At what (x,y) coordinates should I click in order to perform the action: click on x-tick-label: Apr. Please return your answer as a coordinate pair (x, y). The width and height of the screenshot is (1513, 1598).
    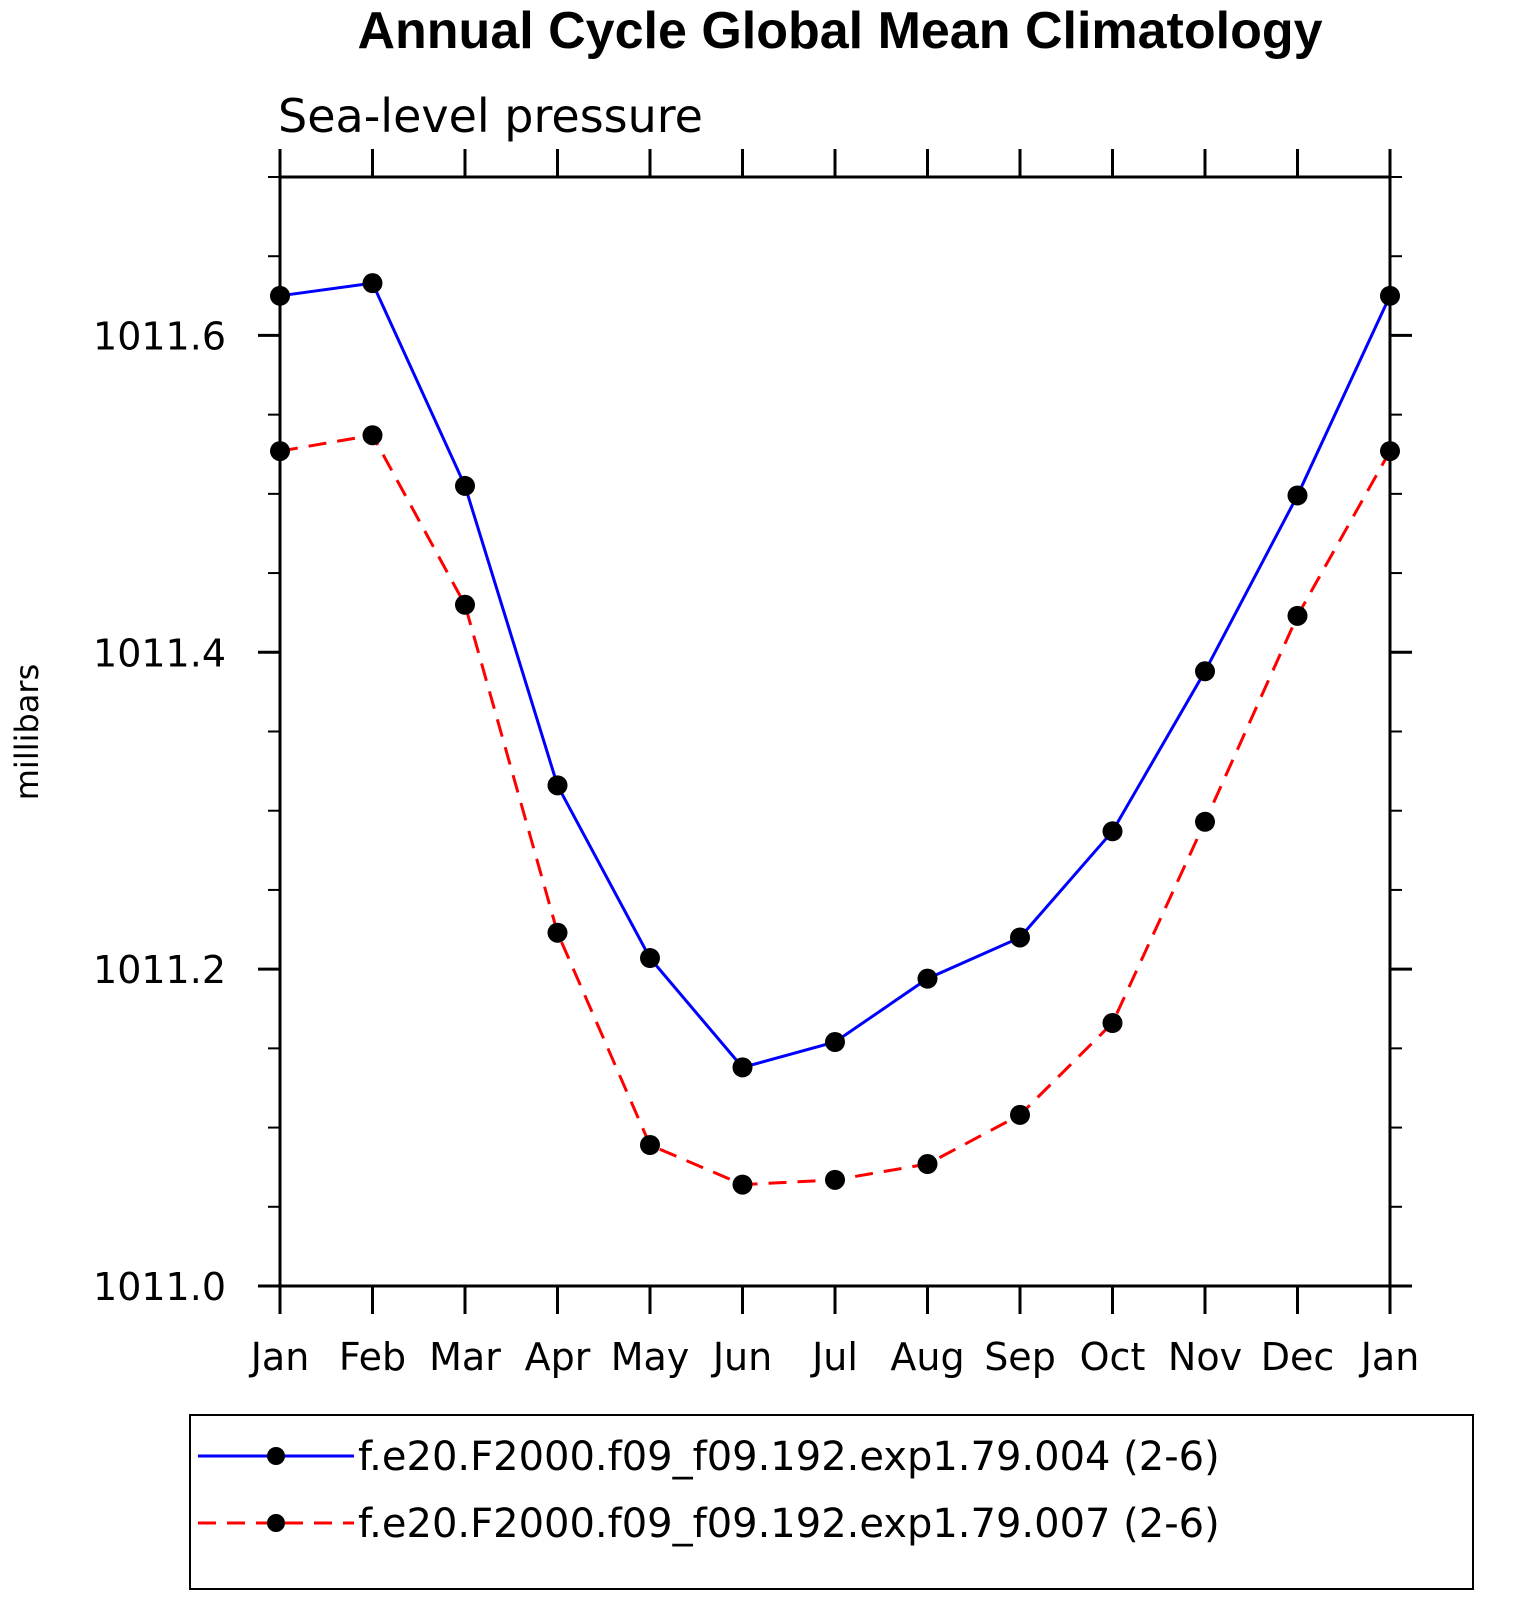
    Looking at the image, I should click on (558, 1357).